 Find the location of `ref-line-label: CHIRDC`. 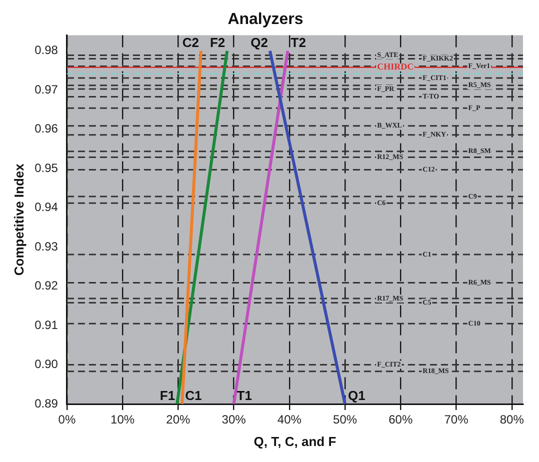

ref-line-label: CHIRDC is located at coordinates (395, 67).